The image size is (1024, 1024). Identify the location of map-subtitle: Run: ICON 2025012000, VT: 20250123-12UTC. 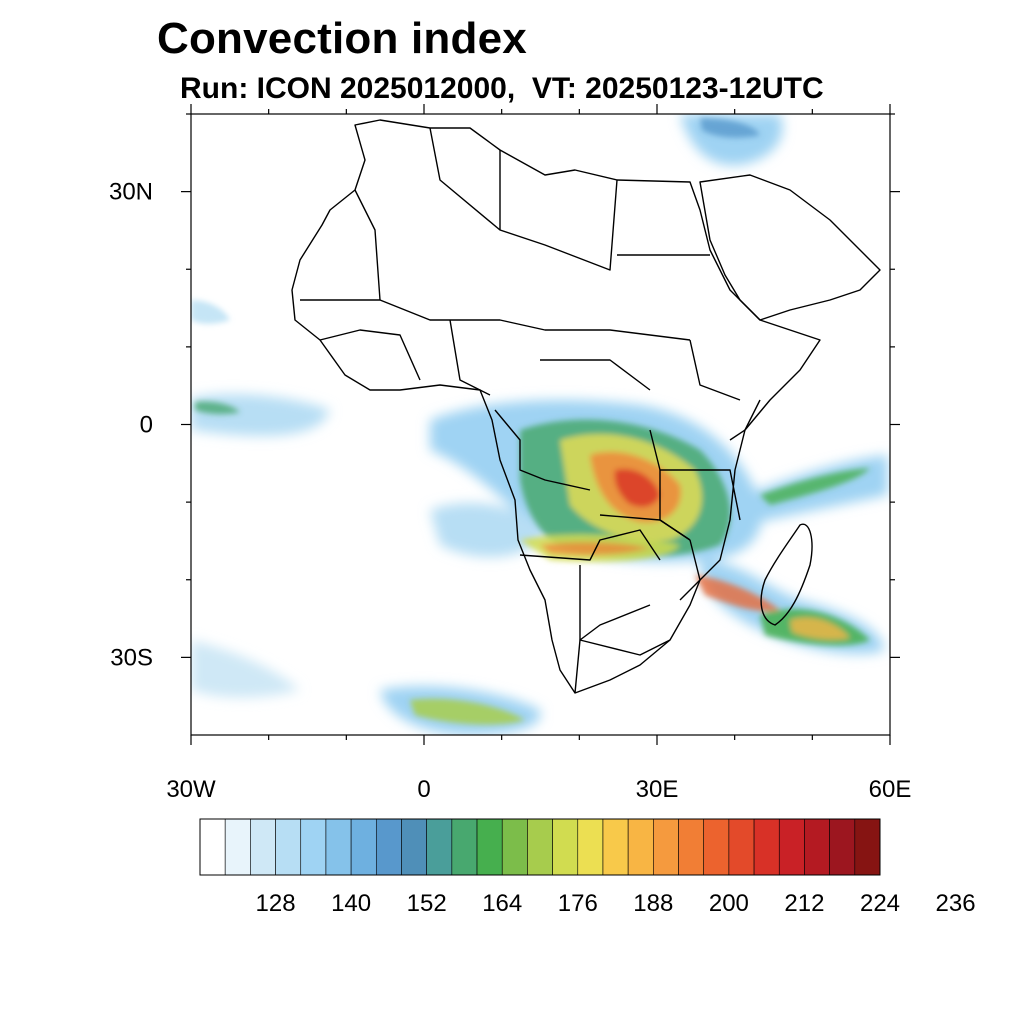
(502, 88).